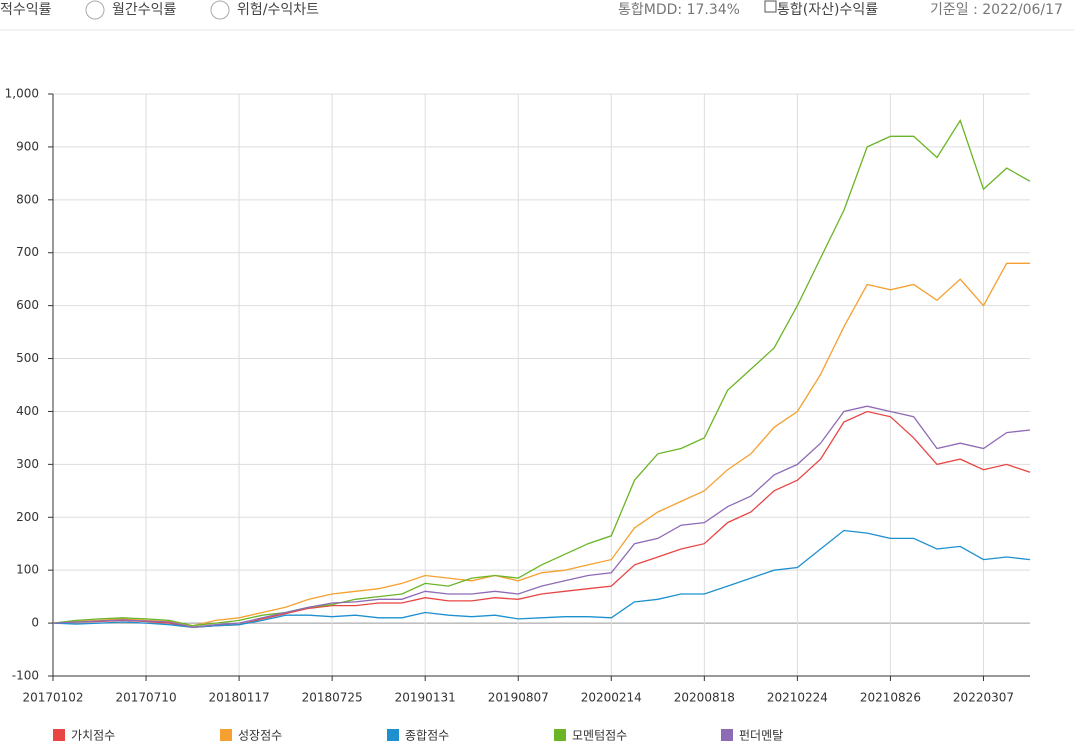 This screenshot has height=753, width=1074. I want to click on radio-label: 위험/수익차트, so click(278, 10).